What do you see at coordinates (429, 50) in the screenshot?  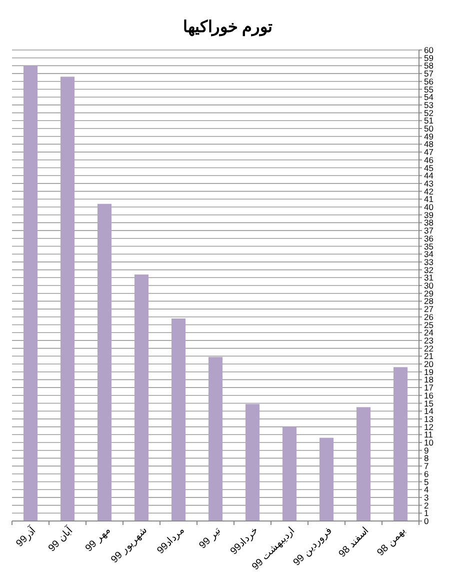 I see `y-tick-label: 60` at bounding box center [429, 50].